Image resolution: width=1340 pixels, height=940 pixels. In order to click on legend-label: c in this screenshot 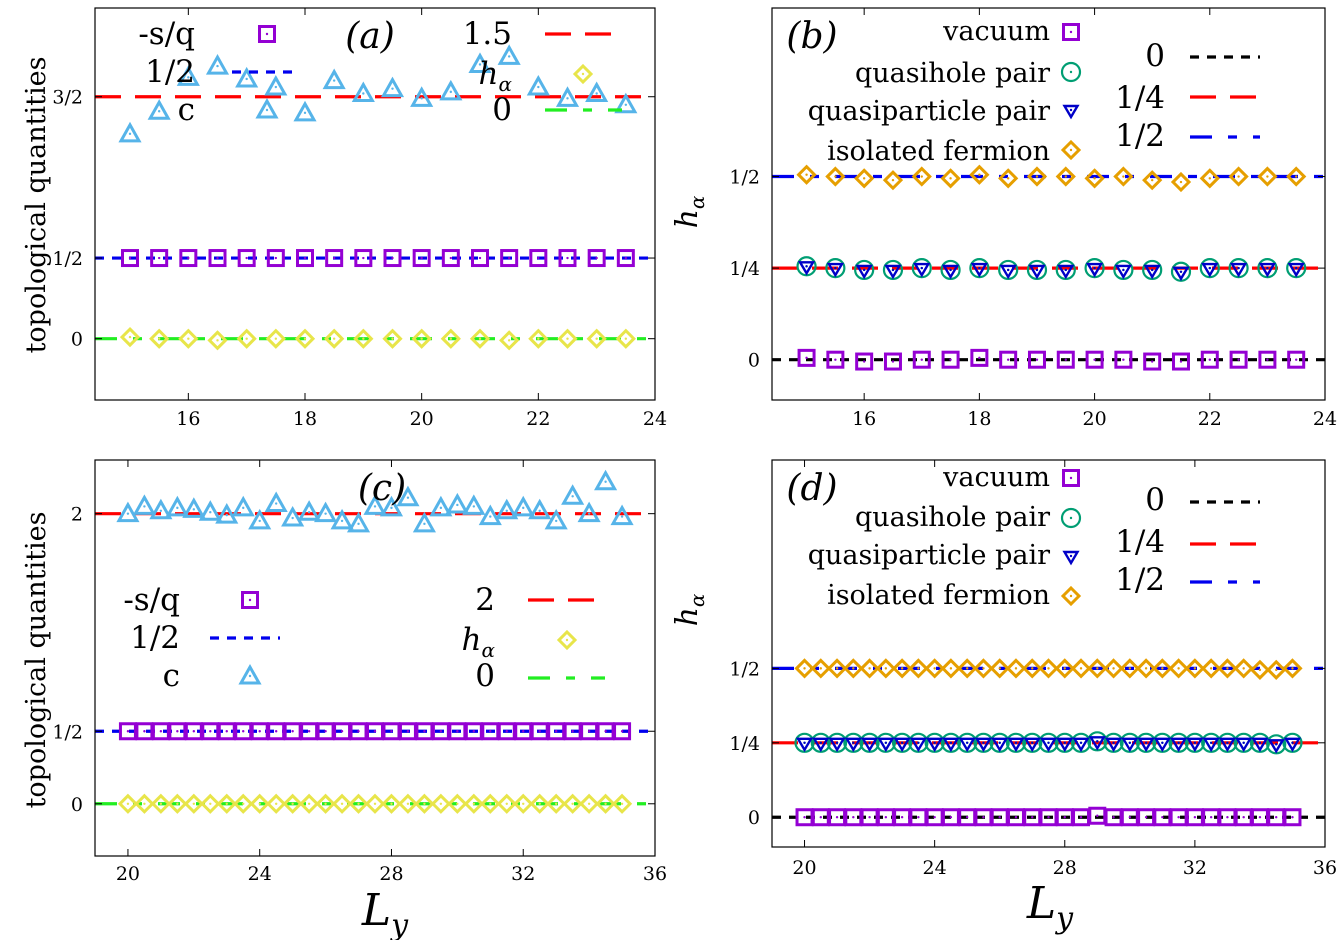, I will do `click(171, 676)`.